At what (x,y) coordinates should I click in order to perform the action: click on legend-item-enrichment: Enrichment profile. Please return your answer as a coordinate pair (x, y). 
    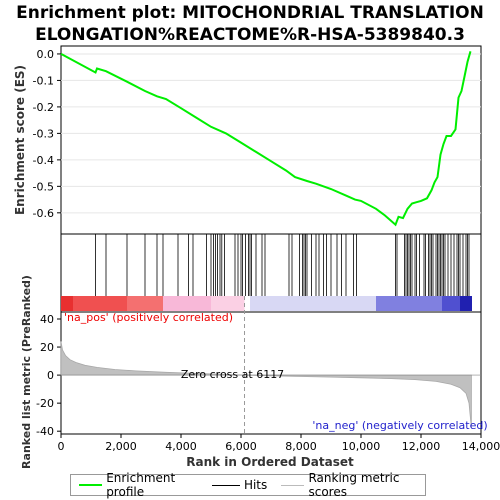
    Looking at the image, I should click on (138, 485).